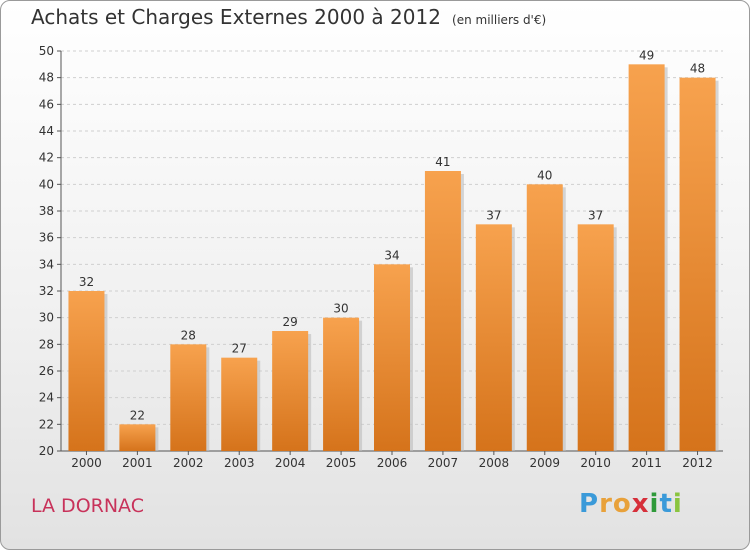  Describe the element at coordinates (188, 335) in the screenshot. I see `bar-value-label: 28` at that location.